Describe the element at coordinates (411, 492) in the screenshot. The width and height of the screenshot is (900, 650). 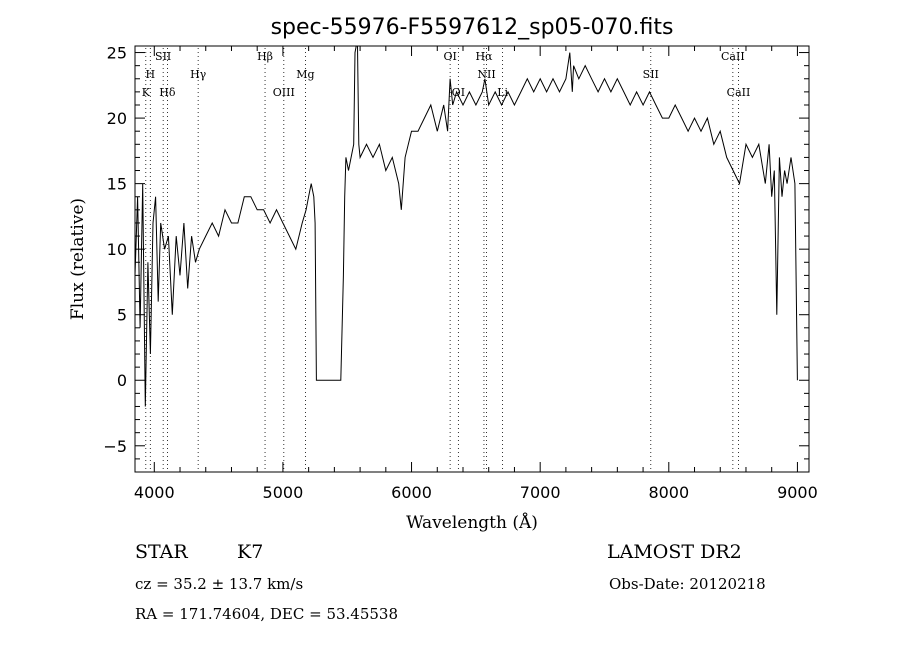
I see `x-tick-label: 6000` at that location.